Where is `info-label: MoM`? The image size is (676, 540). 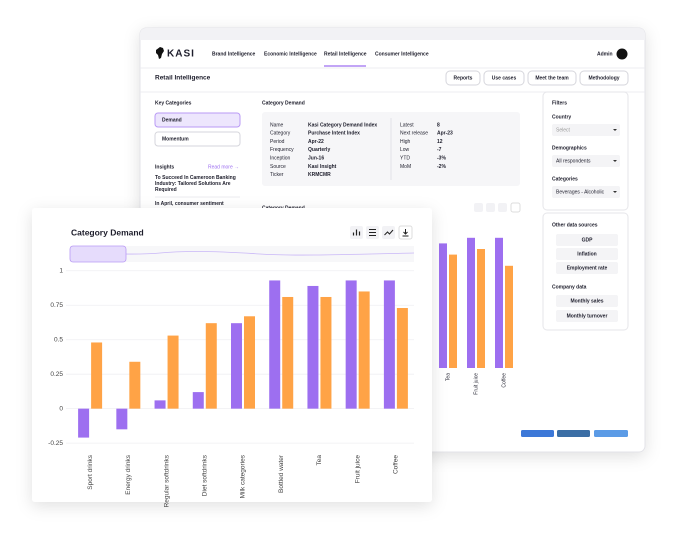
info-label: MoM is located at coordinates (405, 167).